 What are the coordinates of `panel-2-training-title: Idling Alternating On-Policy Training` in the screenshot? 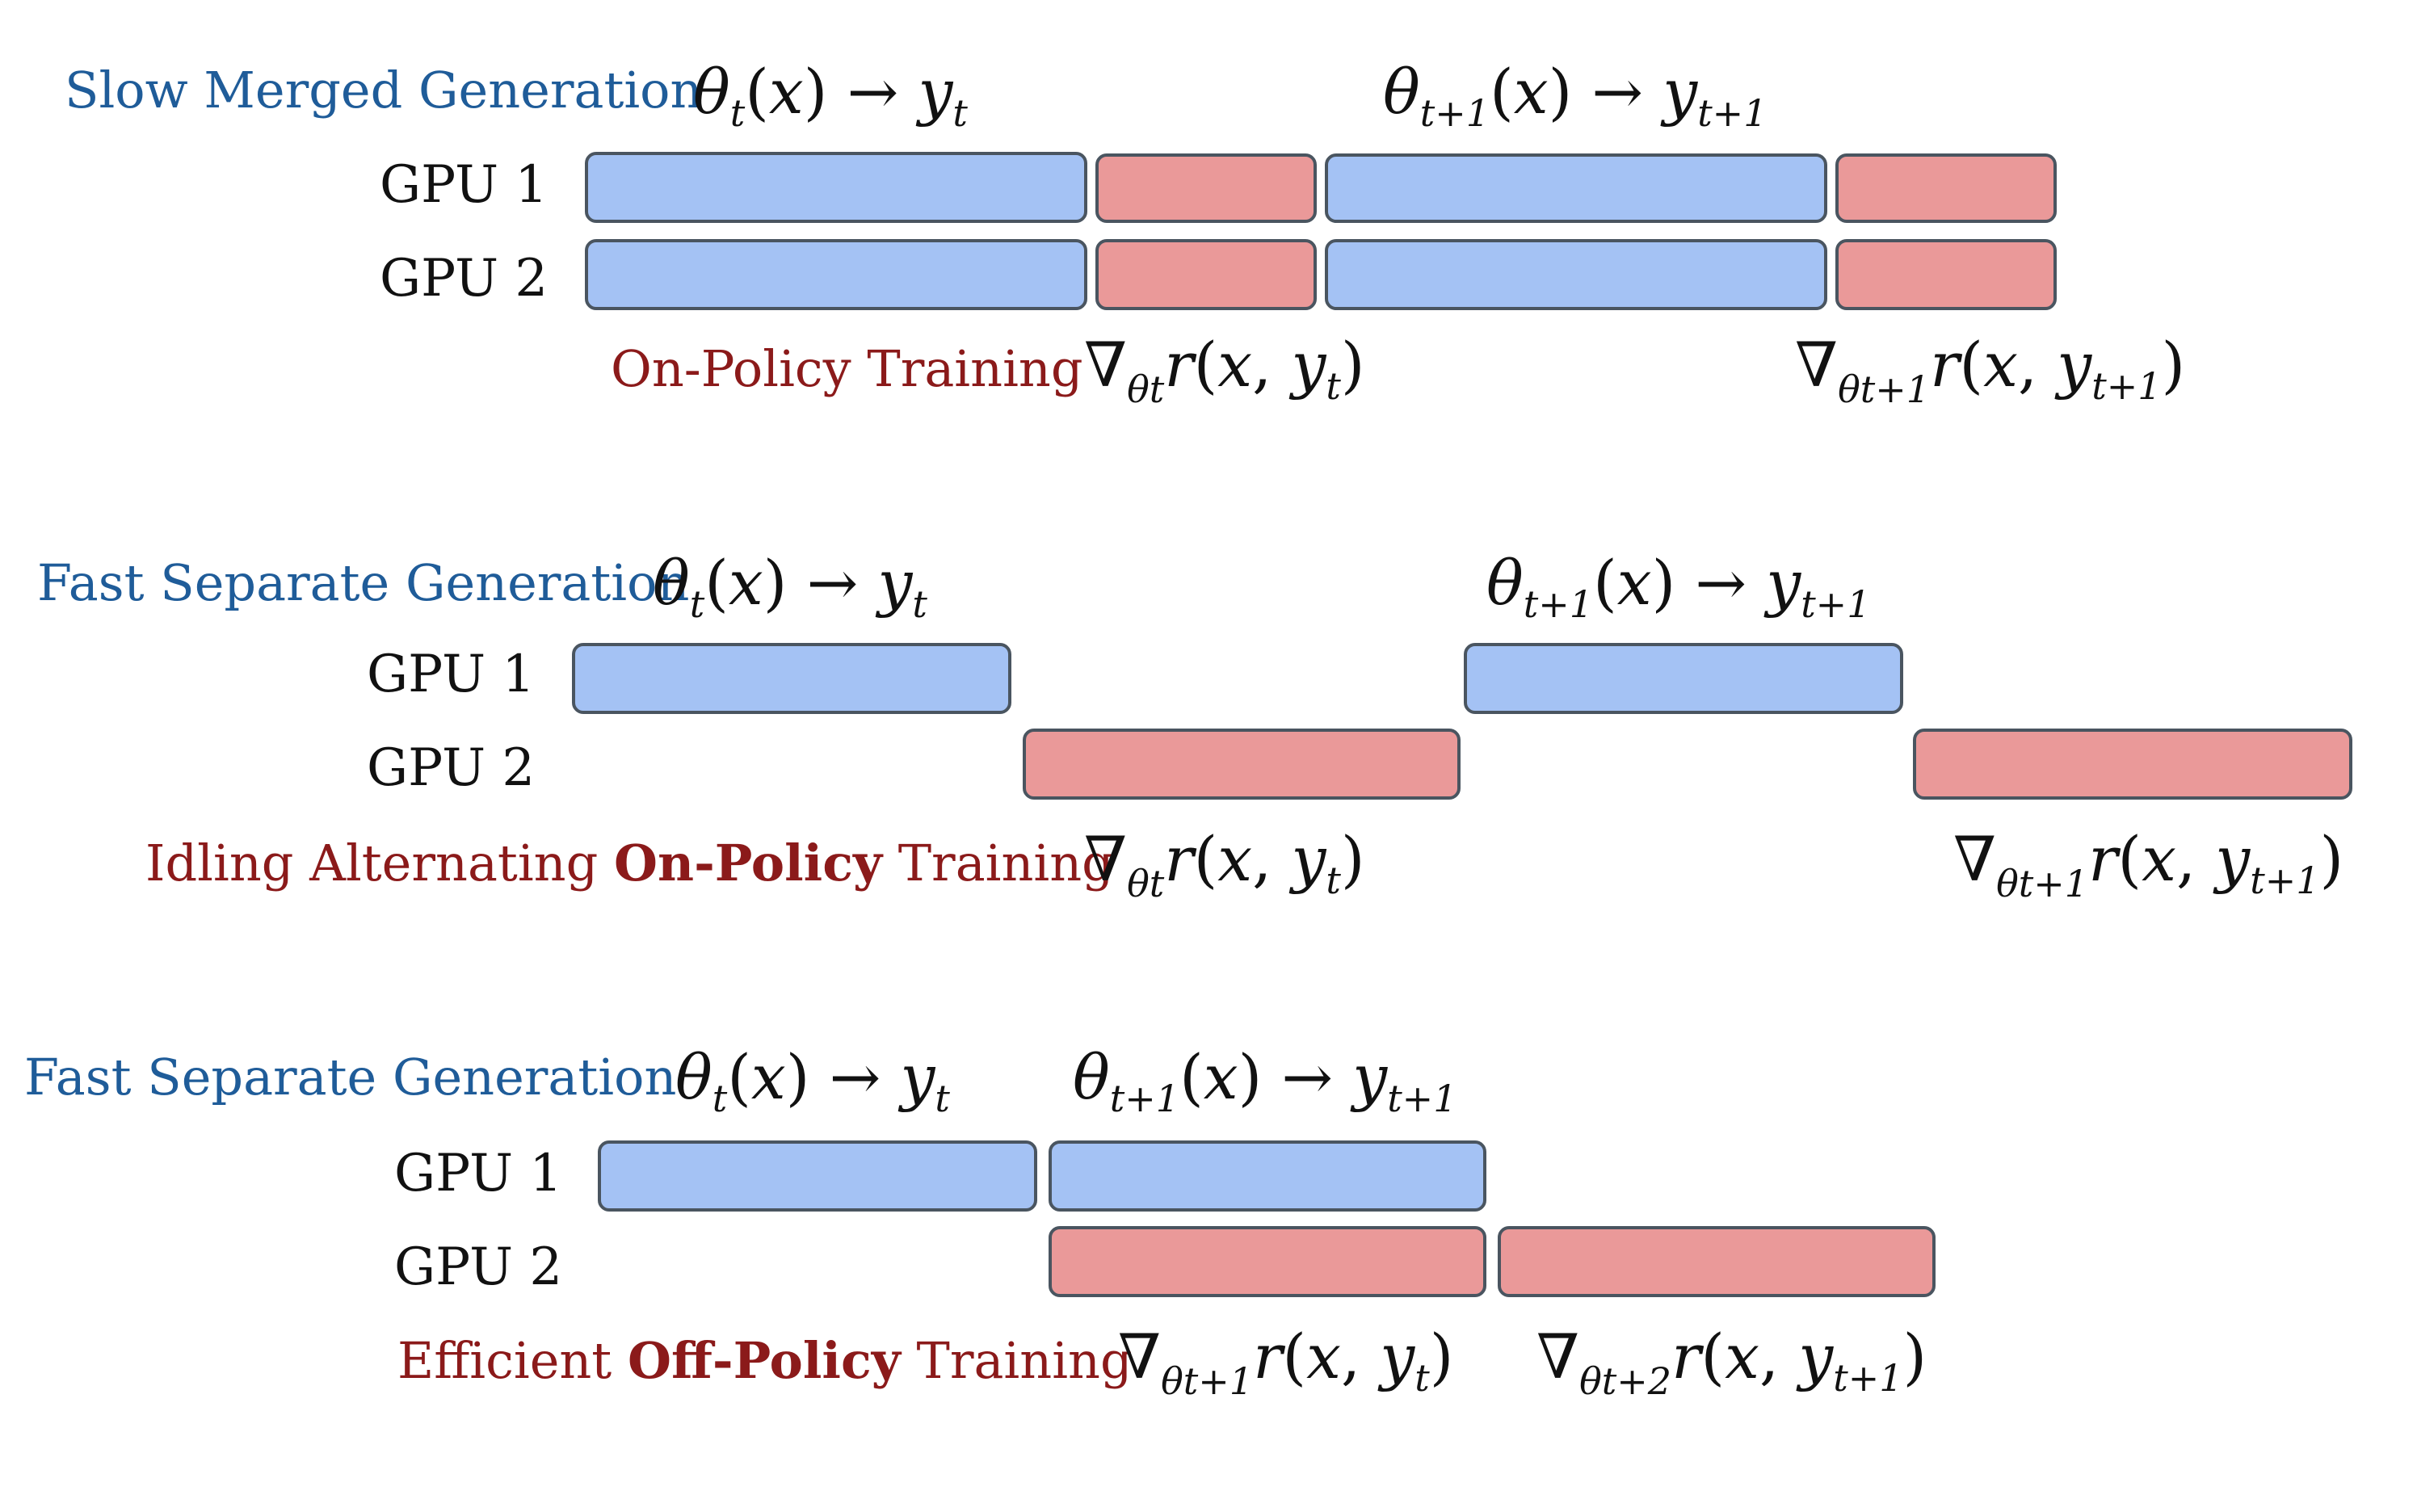 It's located at (630, 863).